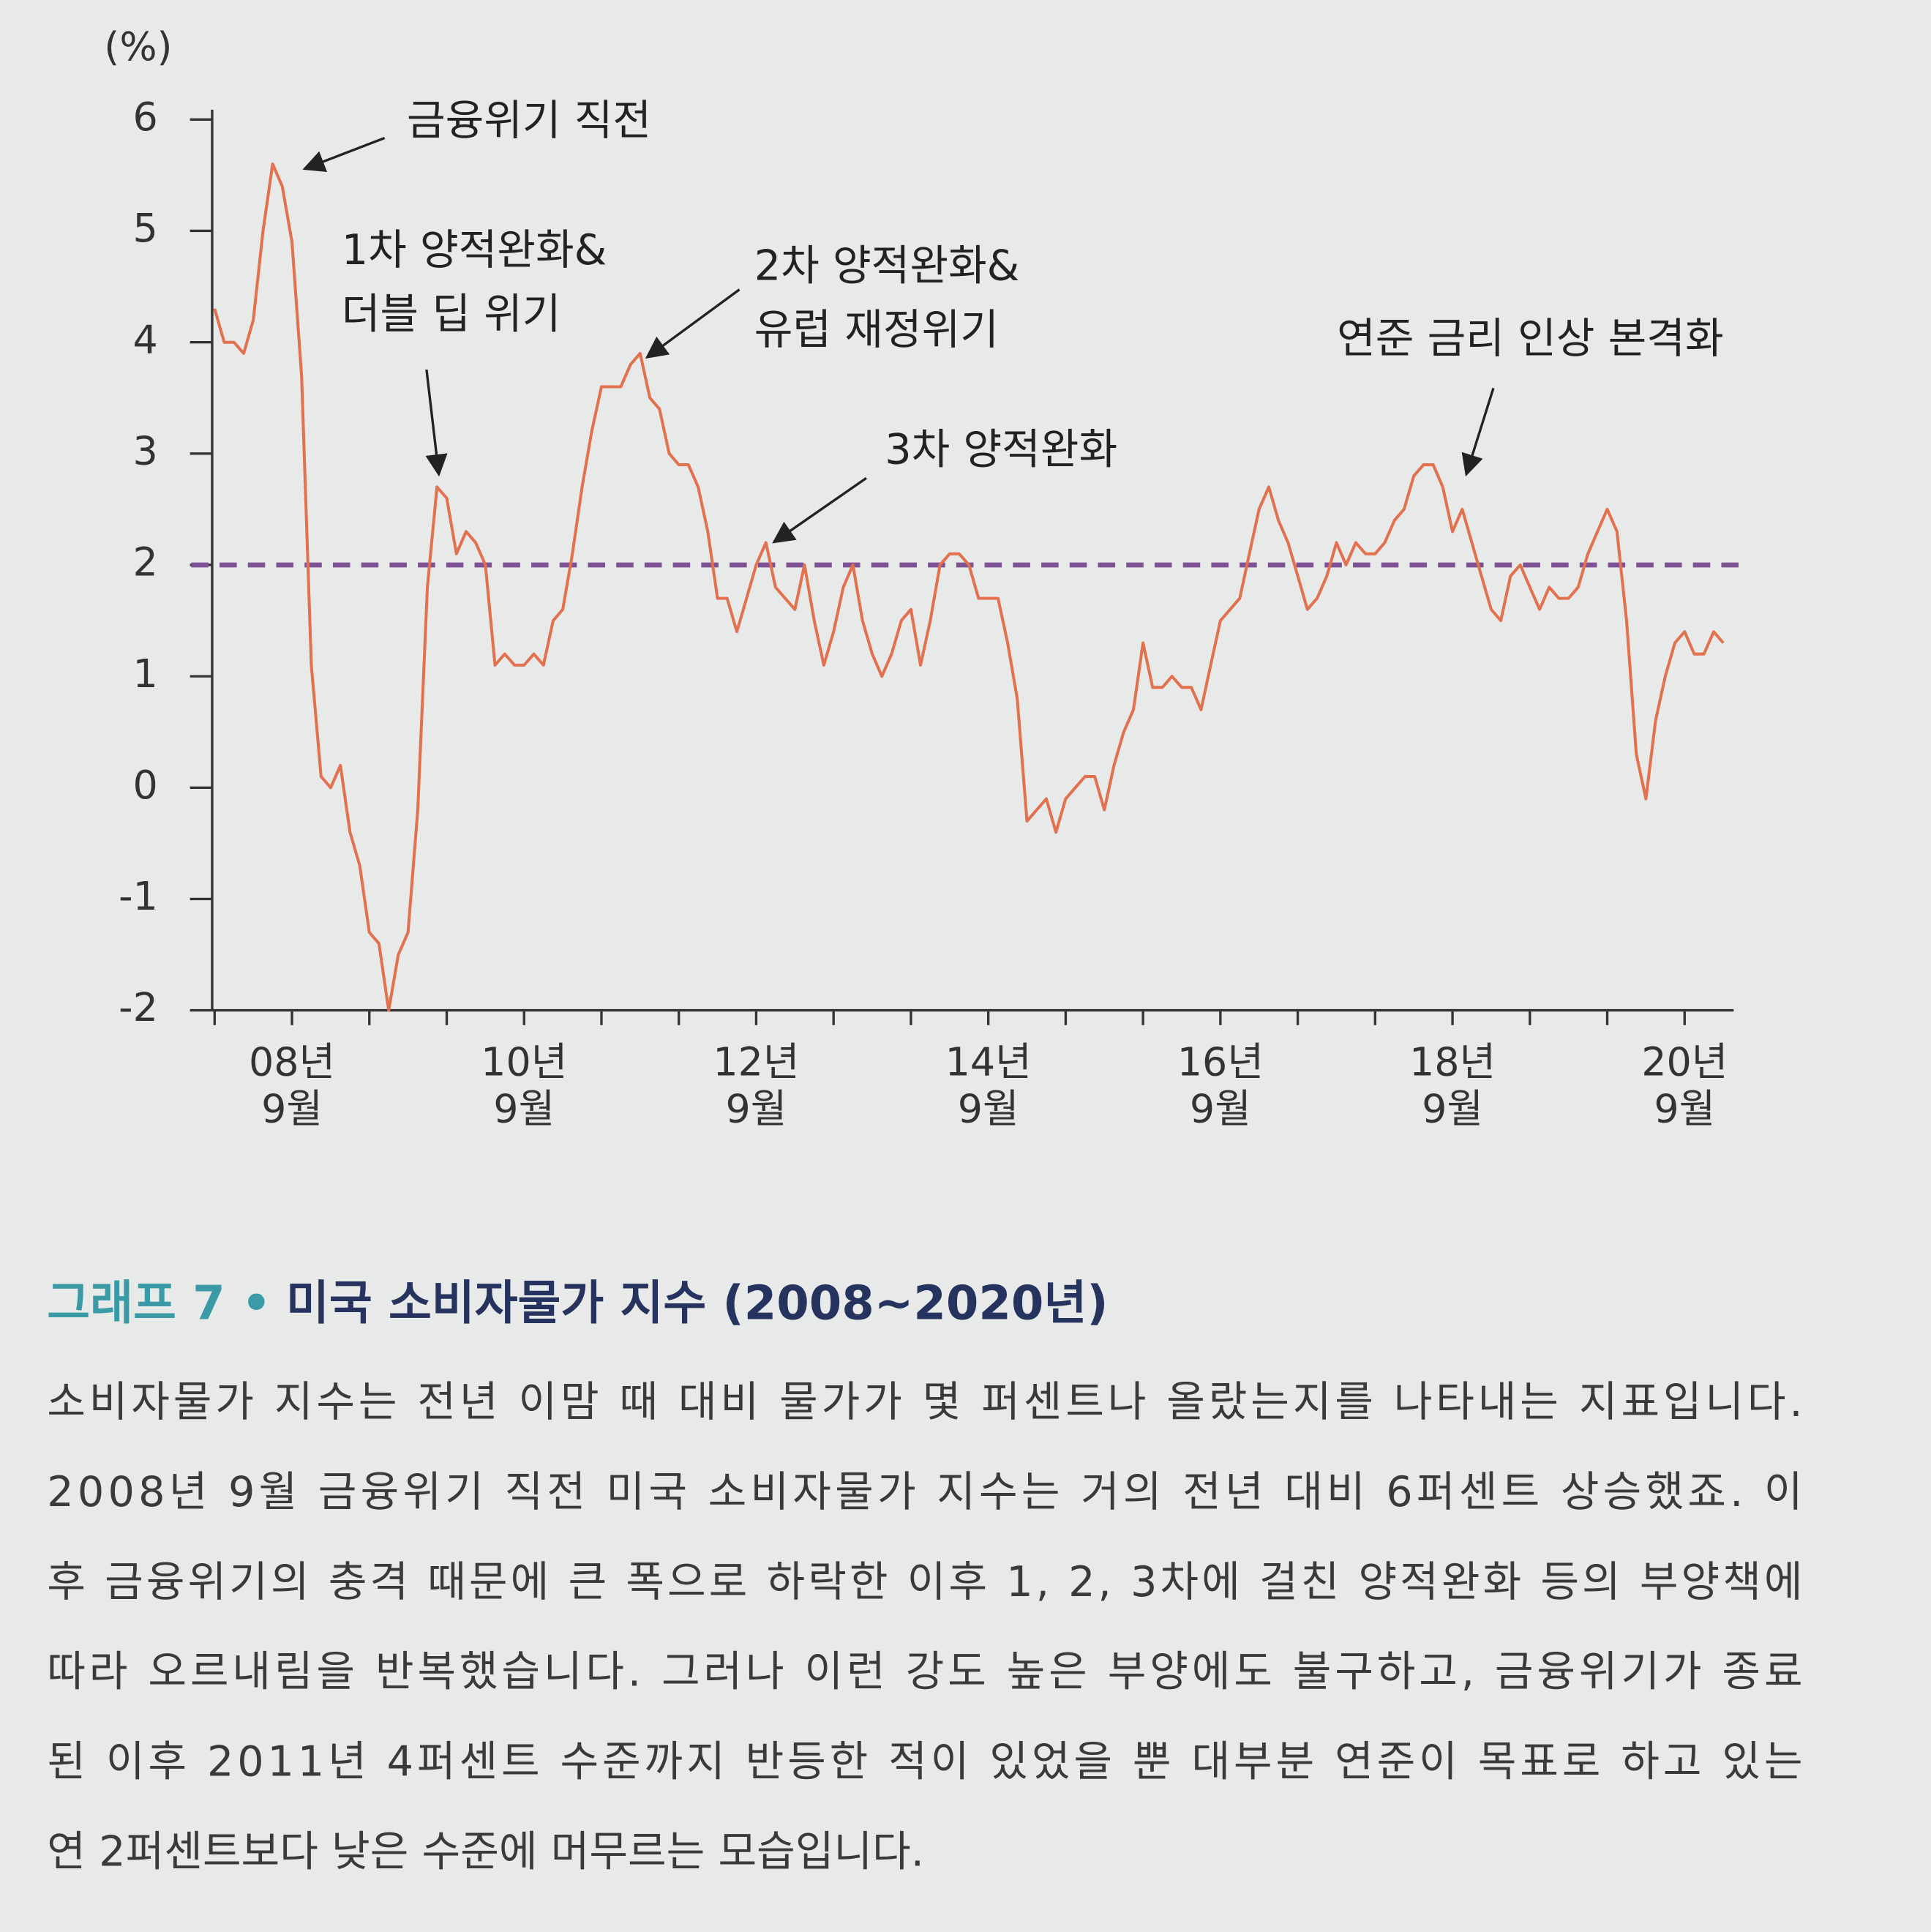 This screenshot has width=1931, height=1932. What do you see at coordinates (138, 896) in the screenshot?
I see `y-tick-label: -1` at bounding box center [138, 896].